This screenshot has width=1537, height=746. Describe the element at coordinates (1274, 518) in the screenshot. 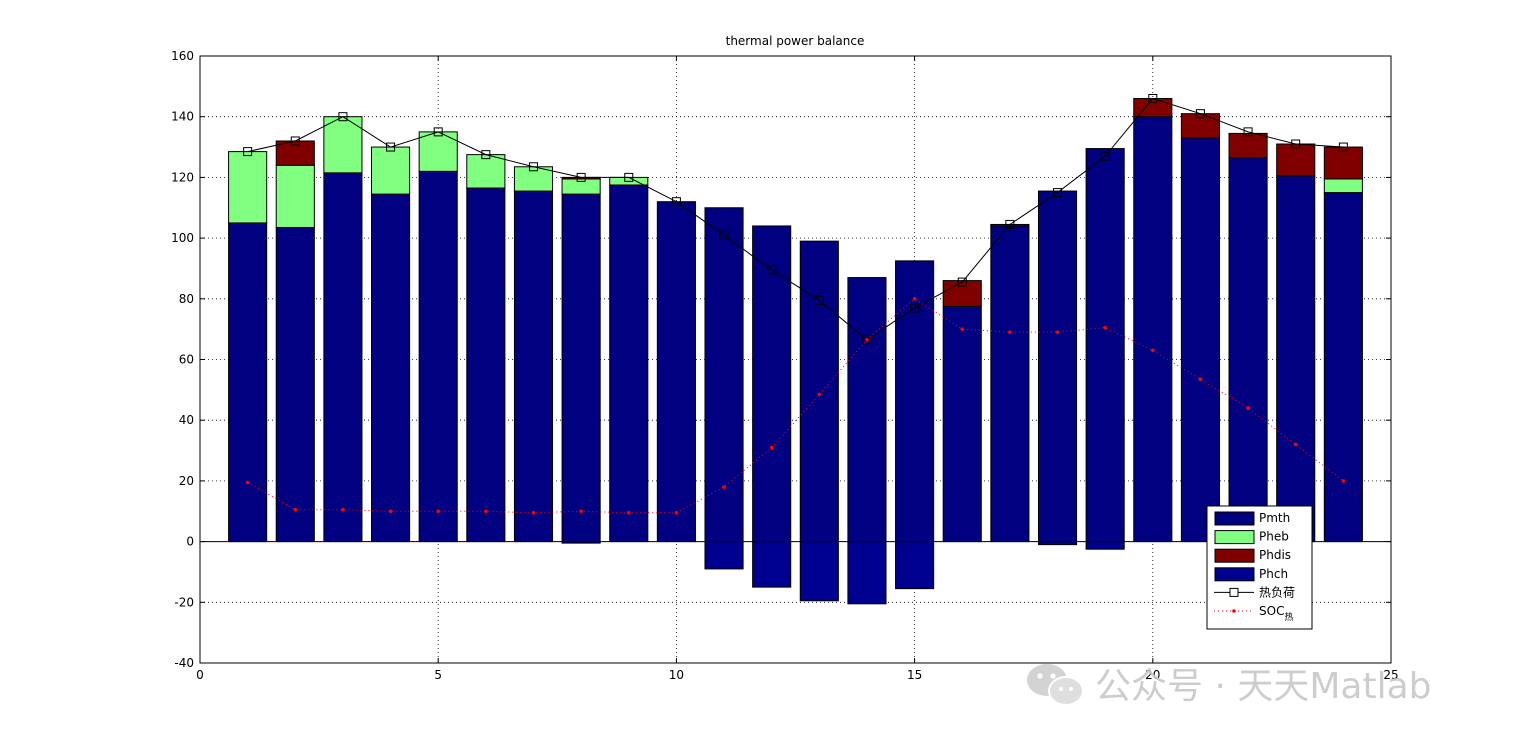

I see `legend-label: Pmth` at that location.